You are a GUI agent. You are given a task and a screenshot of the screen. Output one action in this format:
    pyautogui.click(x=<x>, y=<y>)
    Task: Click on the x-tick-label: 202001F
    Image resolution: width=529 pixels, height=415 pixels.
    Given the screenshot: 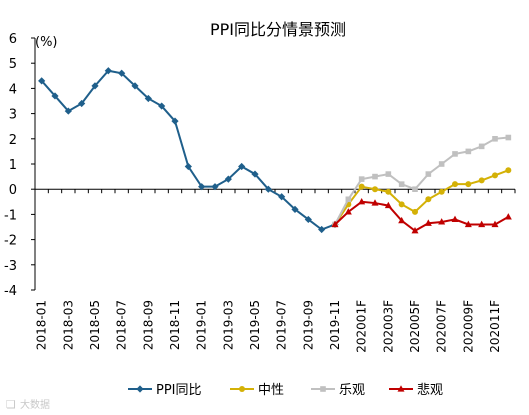 What is the action you would take?
    pyautogui.click(x=362, y=326)
    